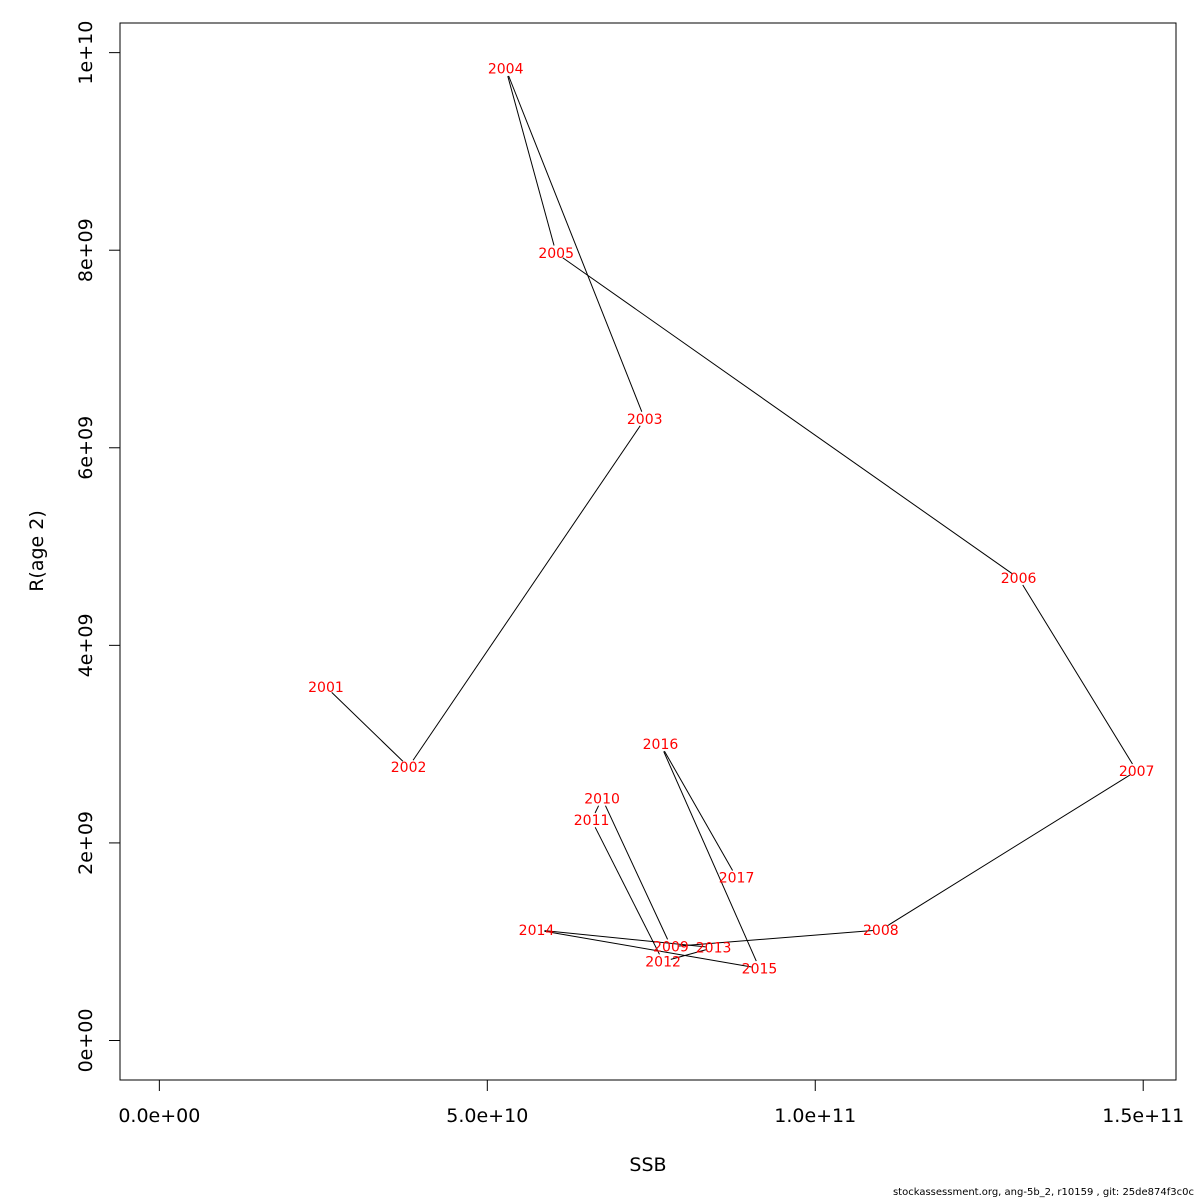 The width and height of the screenshot is (1200, 1200). What do you see at coordinates (556, 254) in the screenshot?
I see `point-label-2005: 2005` at bounding box center [556, 254].